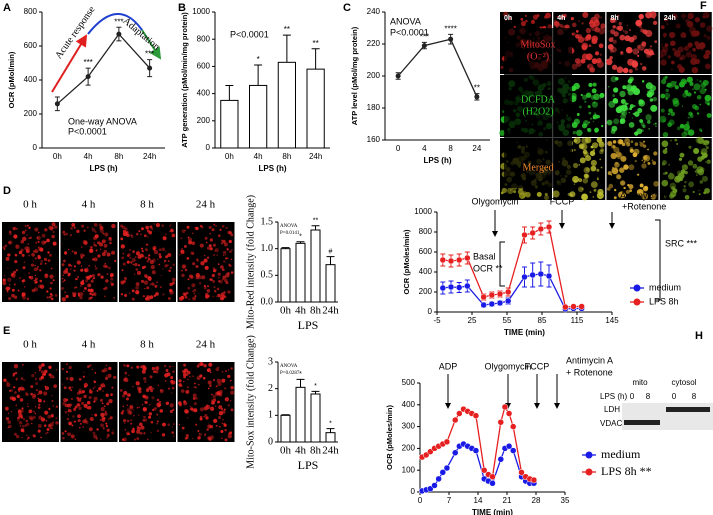  I want to click on x-tick-label: 0h, so click(286, 311).